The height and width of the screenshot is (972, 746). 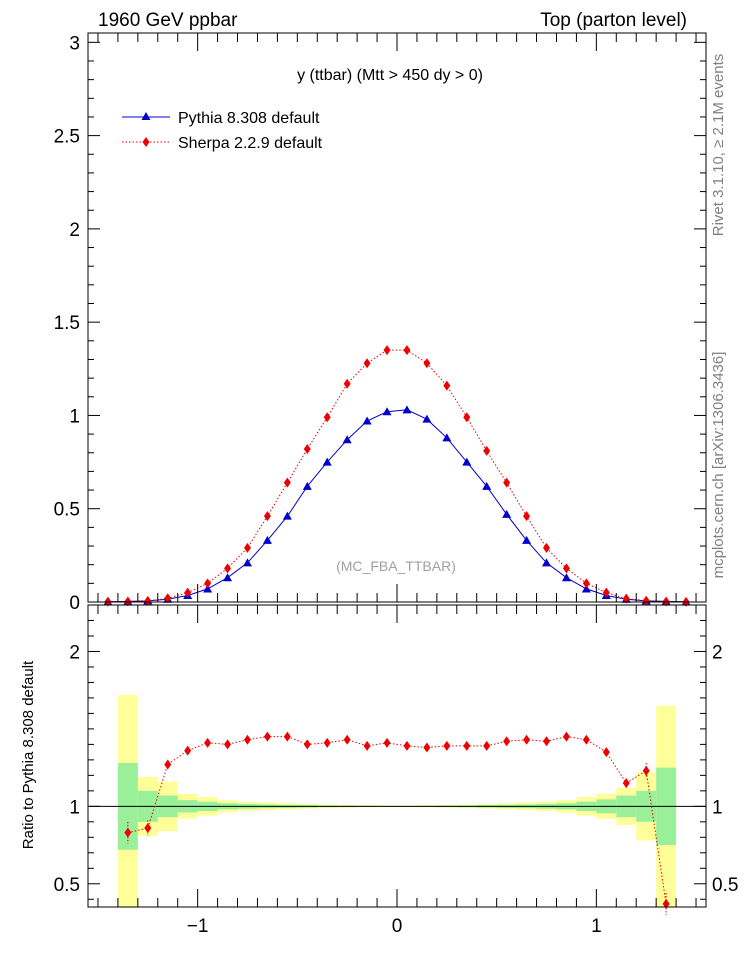 I want to click on ratio-y-tick-label: 1, so click(x=74, y=807).